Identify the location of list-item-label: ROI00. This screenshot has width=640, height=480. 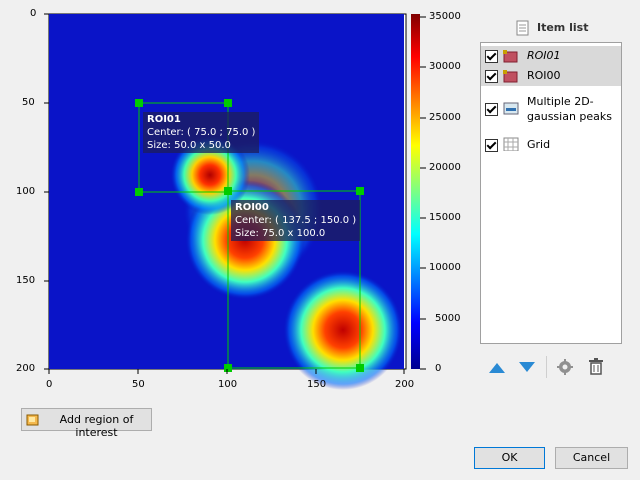
(544, 75).